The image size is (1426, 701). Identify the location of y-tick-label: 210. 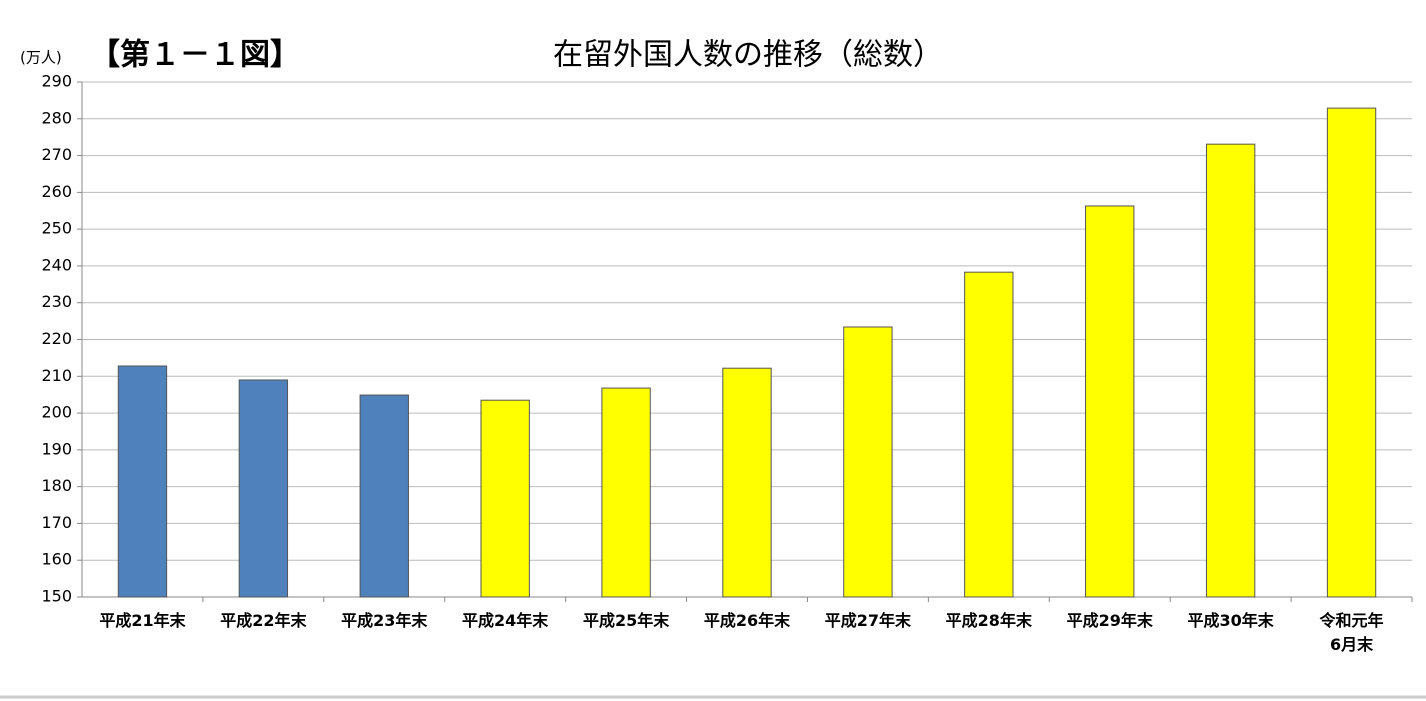
(56, 375).